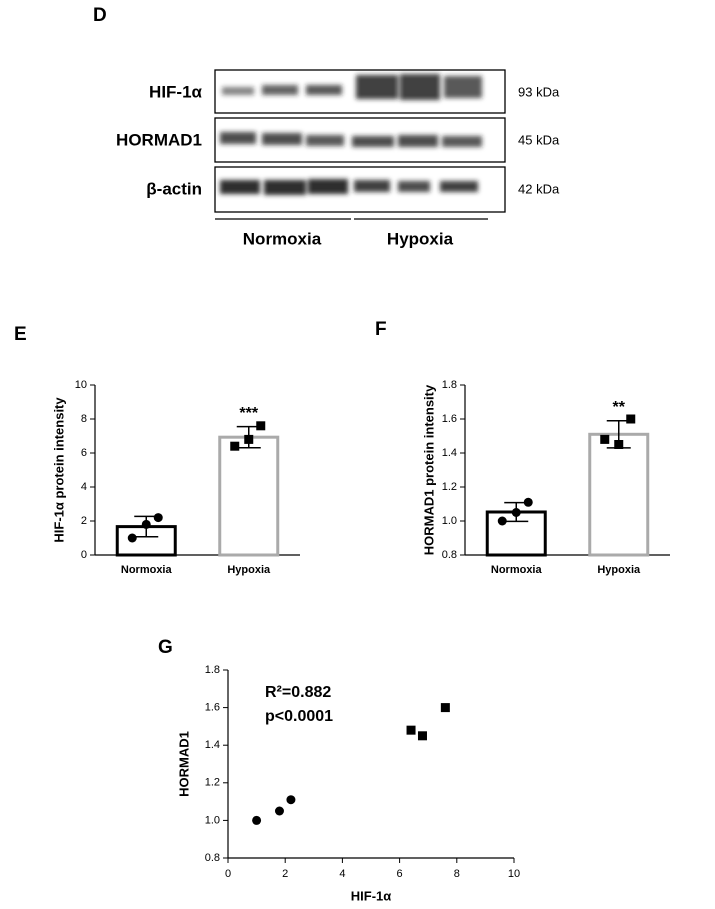  I want to click on x-tick-label: 6, so click(400, 874).